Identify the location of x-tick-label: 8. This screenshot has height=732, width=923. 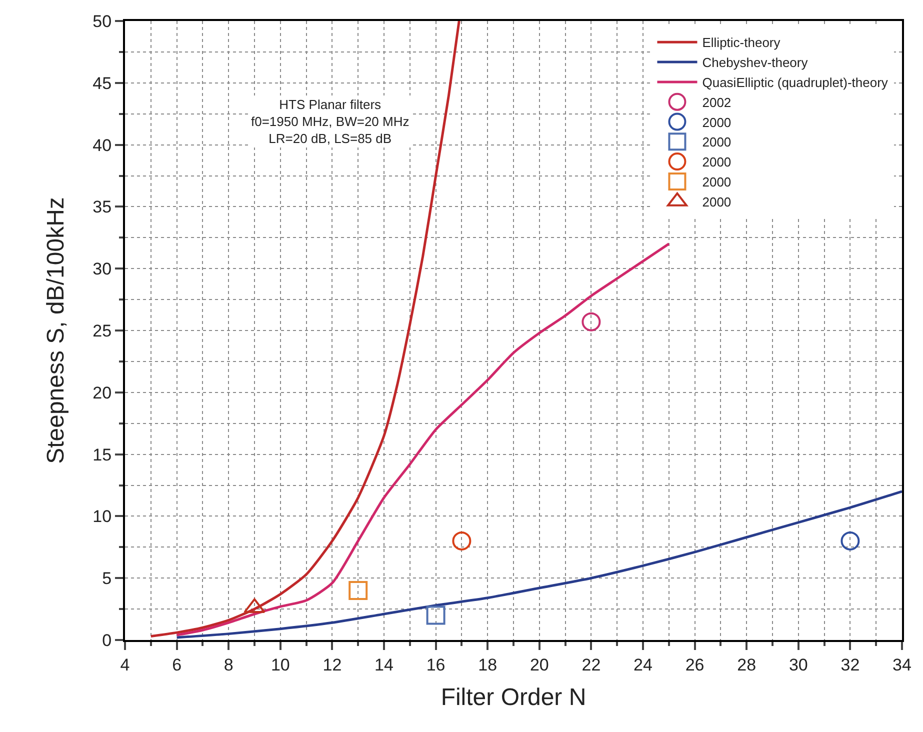
(229, 664).